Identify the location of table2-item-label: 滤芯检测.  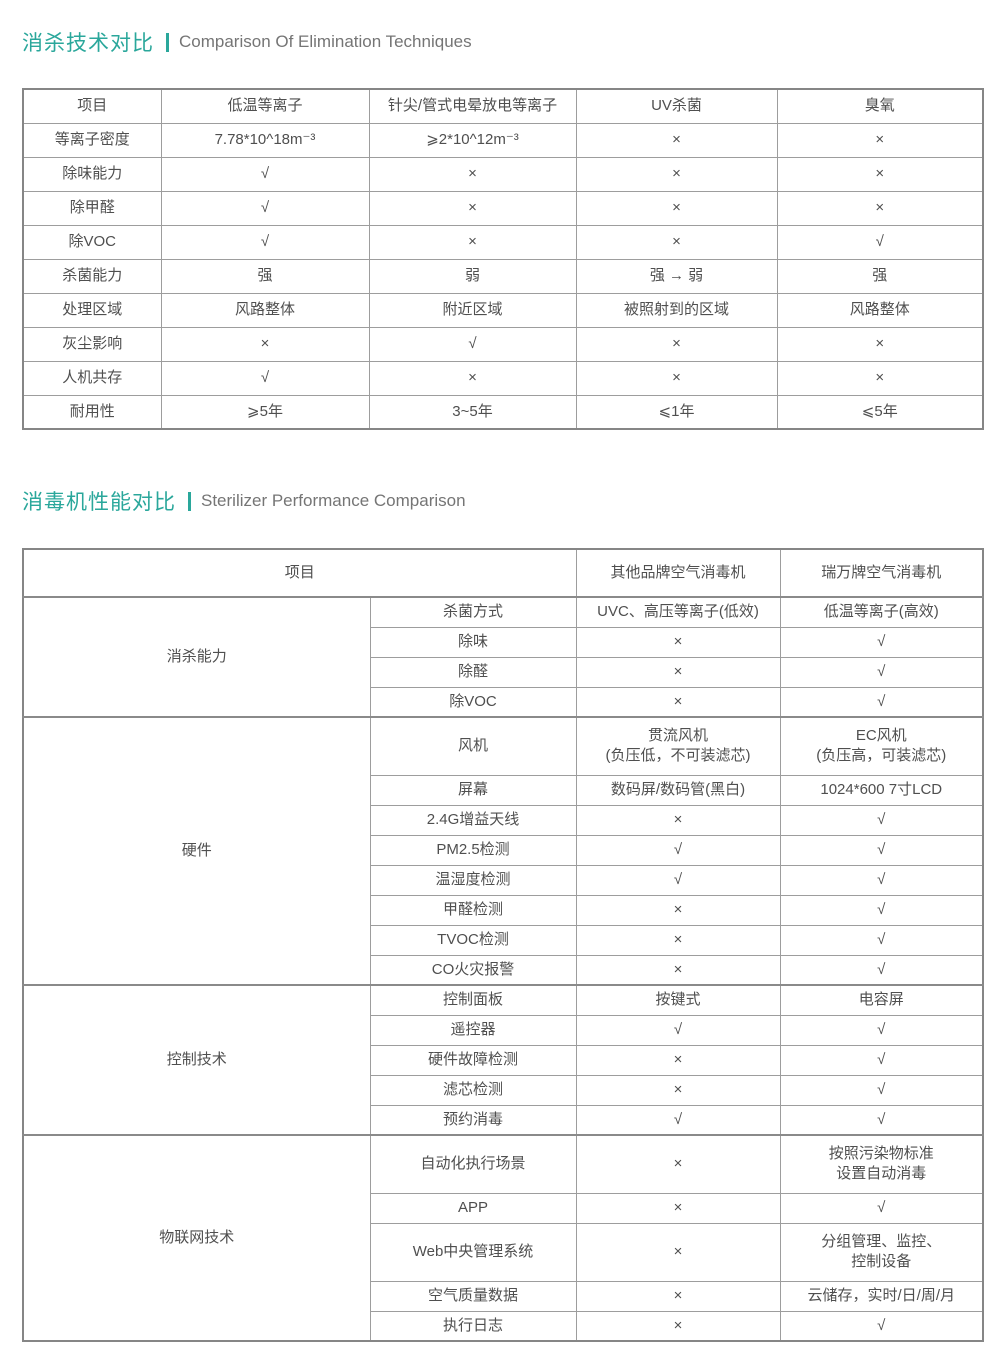
(473, 1090).